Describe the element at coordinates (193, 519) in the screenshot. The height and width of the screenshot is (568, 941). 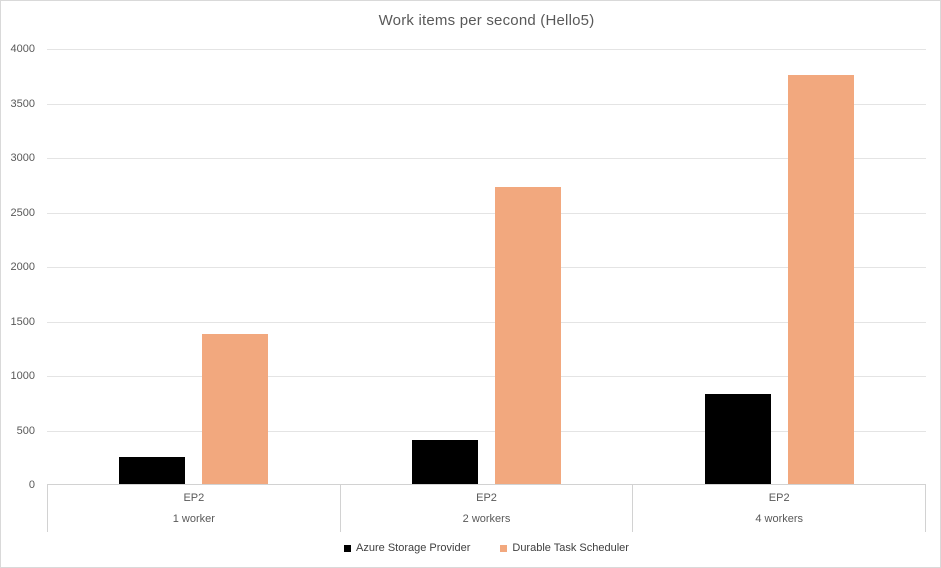
I see `category-workers-label: 1 worker` at that location.